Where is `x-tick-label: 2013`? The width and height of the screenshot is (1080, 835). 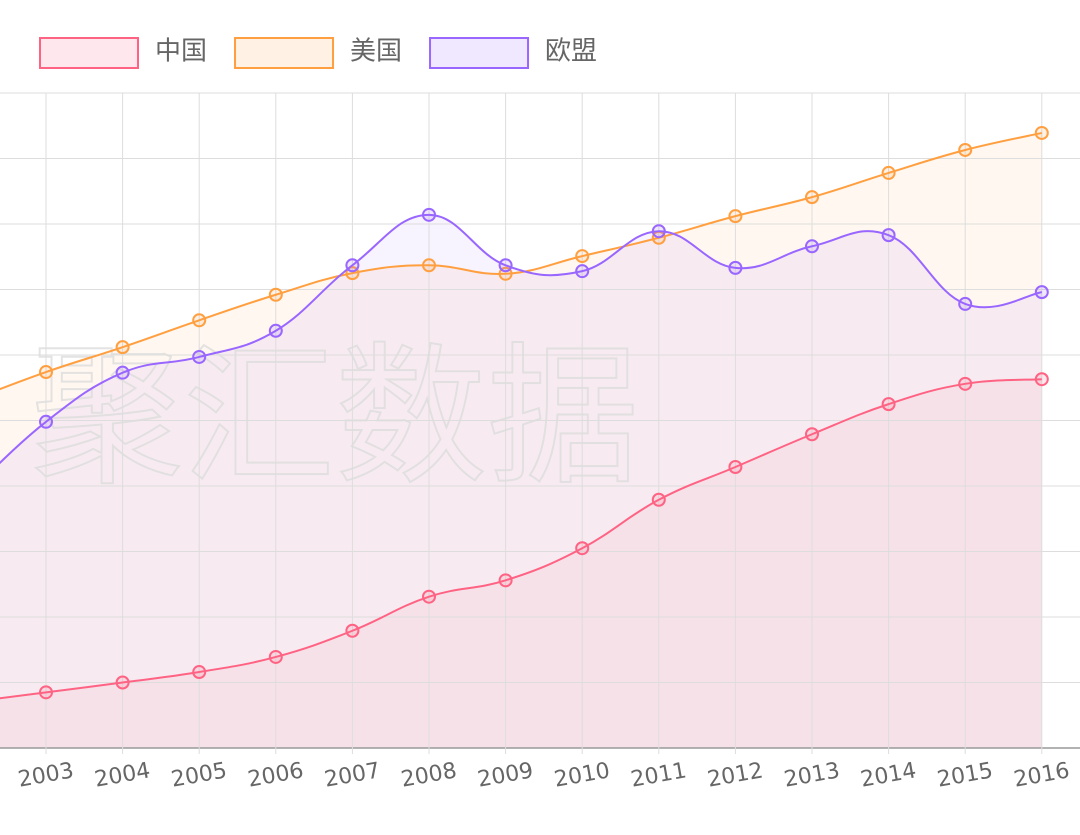
x-tick-label: 2013 is located at coordinates (811, 775).